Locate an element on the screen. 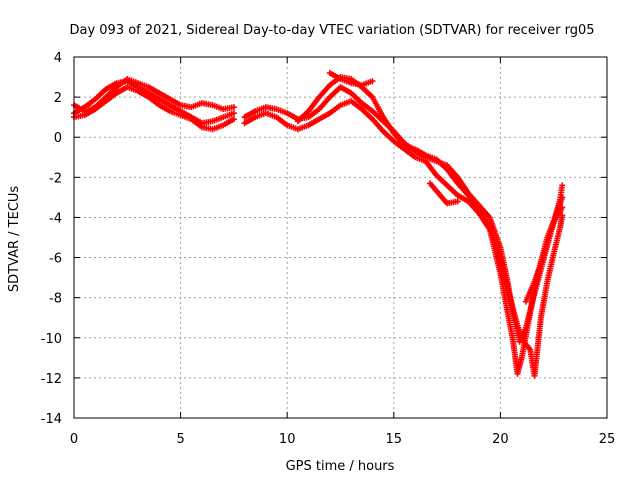  x-tick-label: 10 is located at coordinates (287, 439).